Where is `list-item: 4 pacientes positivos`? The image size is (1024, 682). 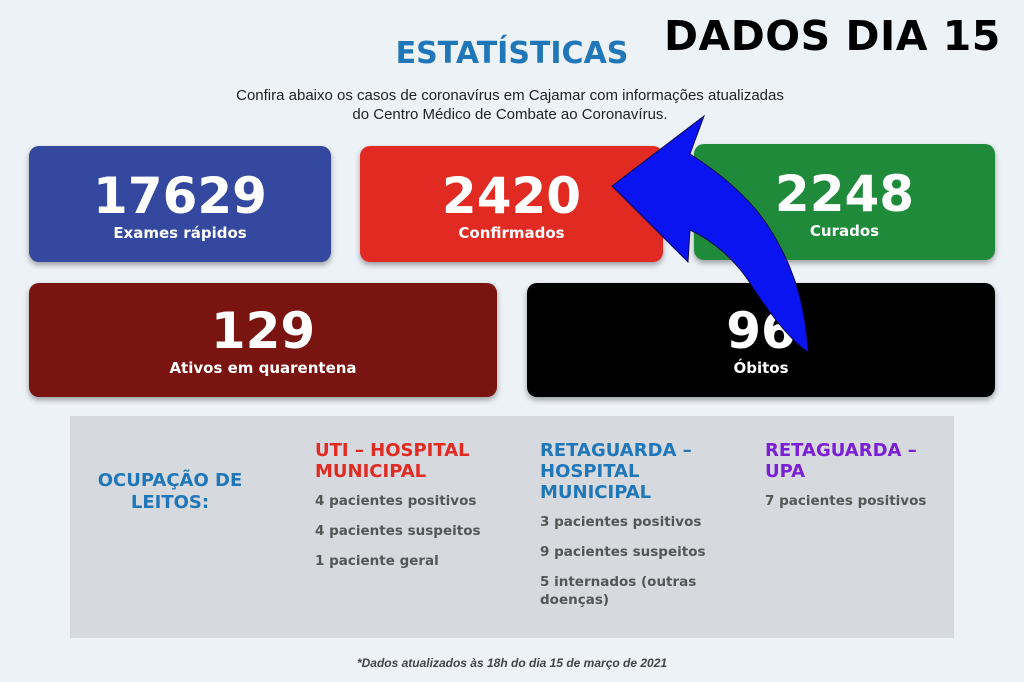
list-item: 4 pacientes positivos is located at coordinates (396, 501).